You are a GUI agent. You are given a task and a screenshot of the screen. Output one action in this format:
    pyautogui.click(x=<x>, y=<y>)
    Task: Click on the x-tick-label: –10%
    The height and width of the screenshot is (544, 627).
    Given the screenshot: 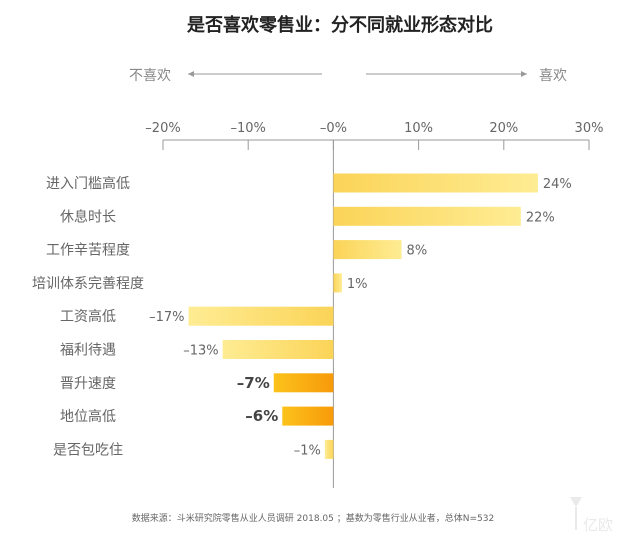 What is the action you would take?
    pyautogui.click(x=247, y=128)
    